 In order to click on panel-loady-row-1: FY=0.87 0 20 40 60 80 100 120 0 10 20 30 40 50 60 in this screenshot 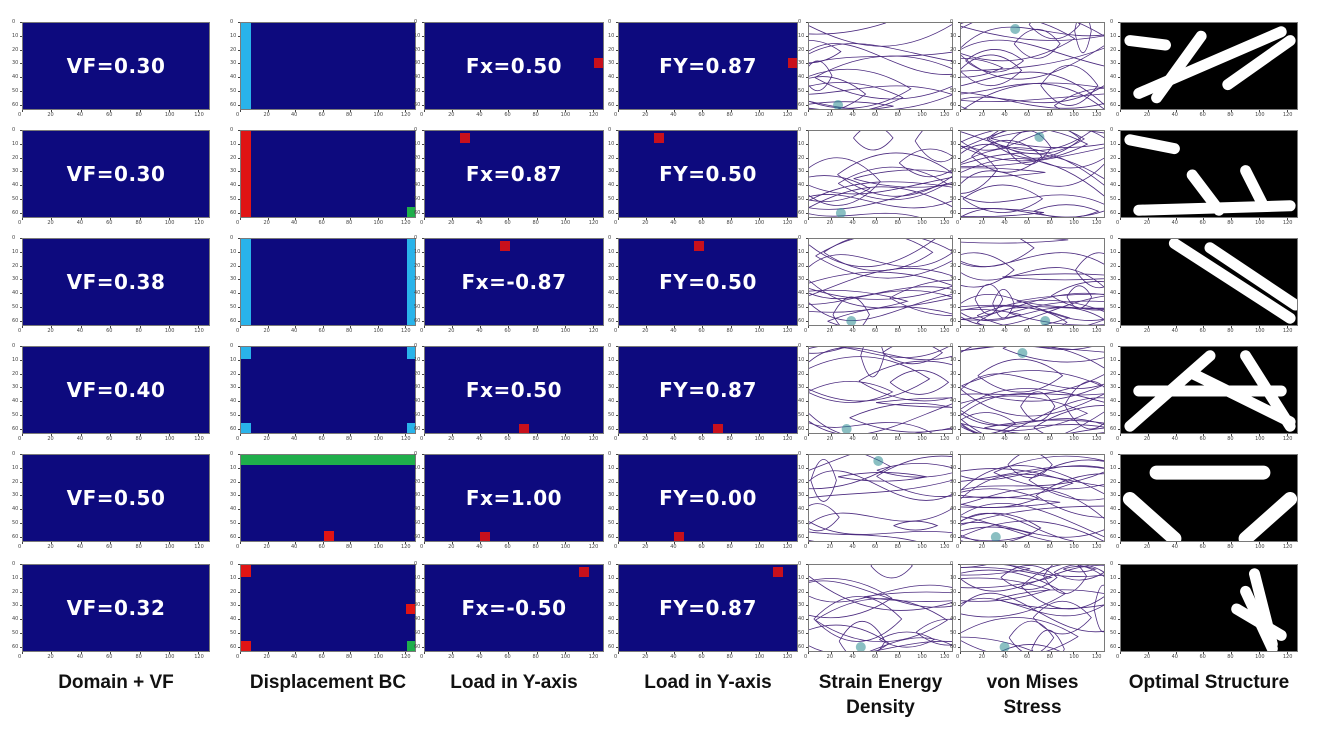, I will do `click(703, 69)`.